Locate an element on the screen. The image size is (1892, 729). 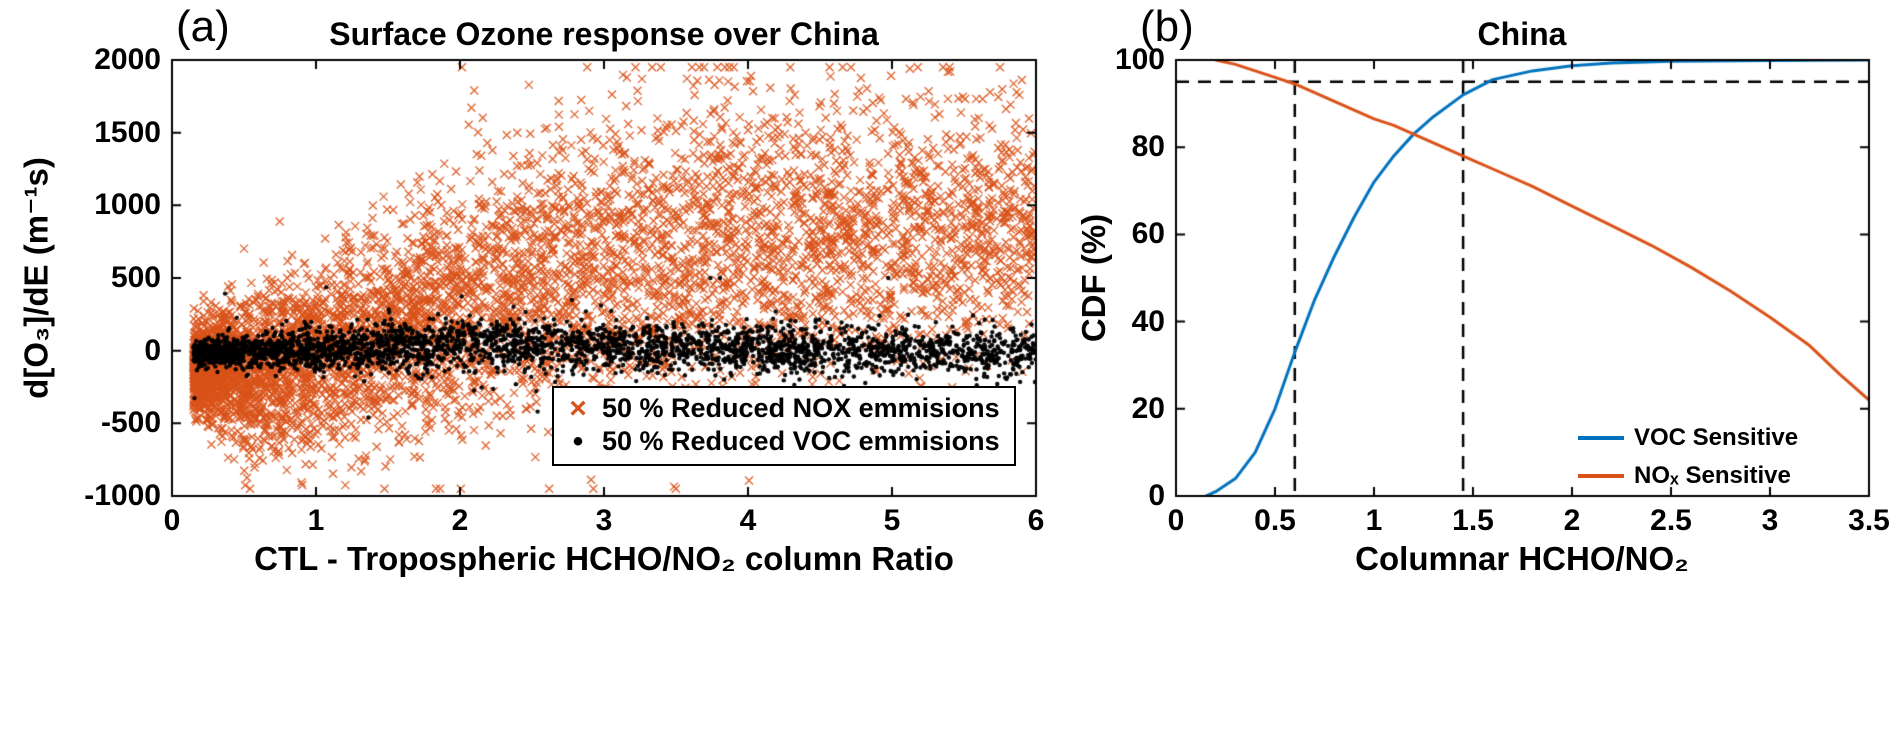
y-tick-label: 2000 is located at coordinates (127, 59).